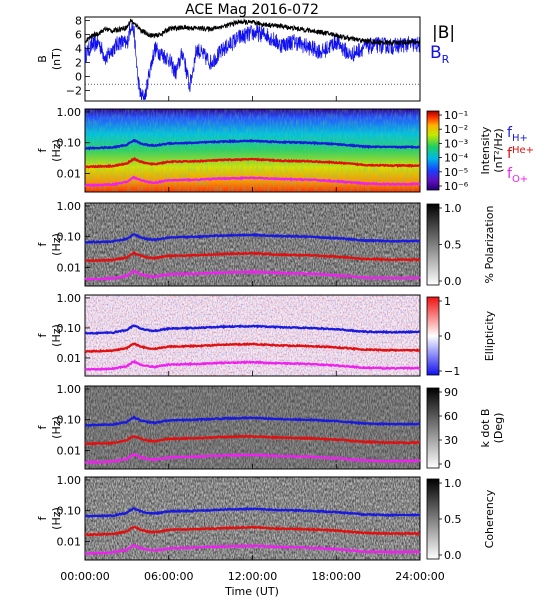  I want to click on gyro-line-f_Hplus-panel-ellipticity, so click(253, 329).